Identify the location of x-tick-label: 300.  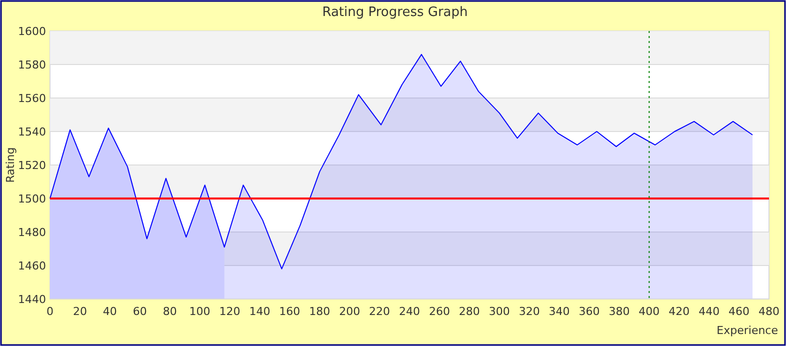
(499, 311).